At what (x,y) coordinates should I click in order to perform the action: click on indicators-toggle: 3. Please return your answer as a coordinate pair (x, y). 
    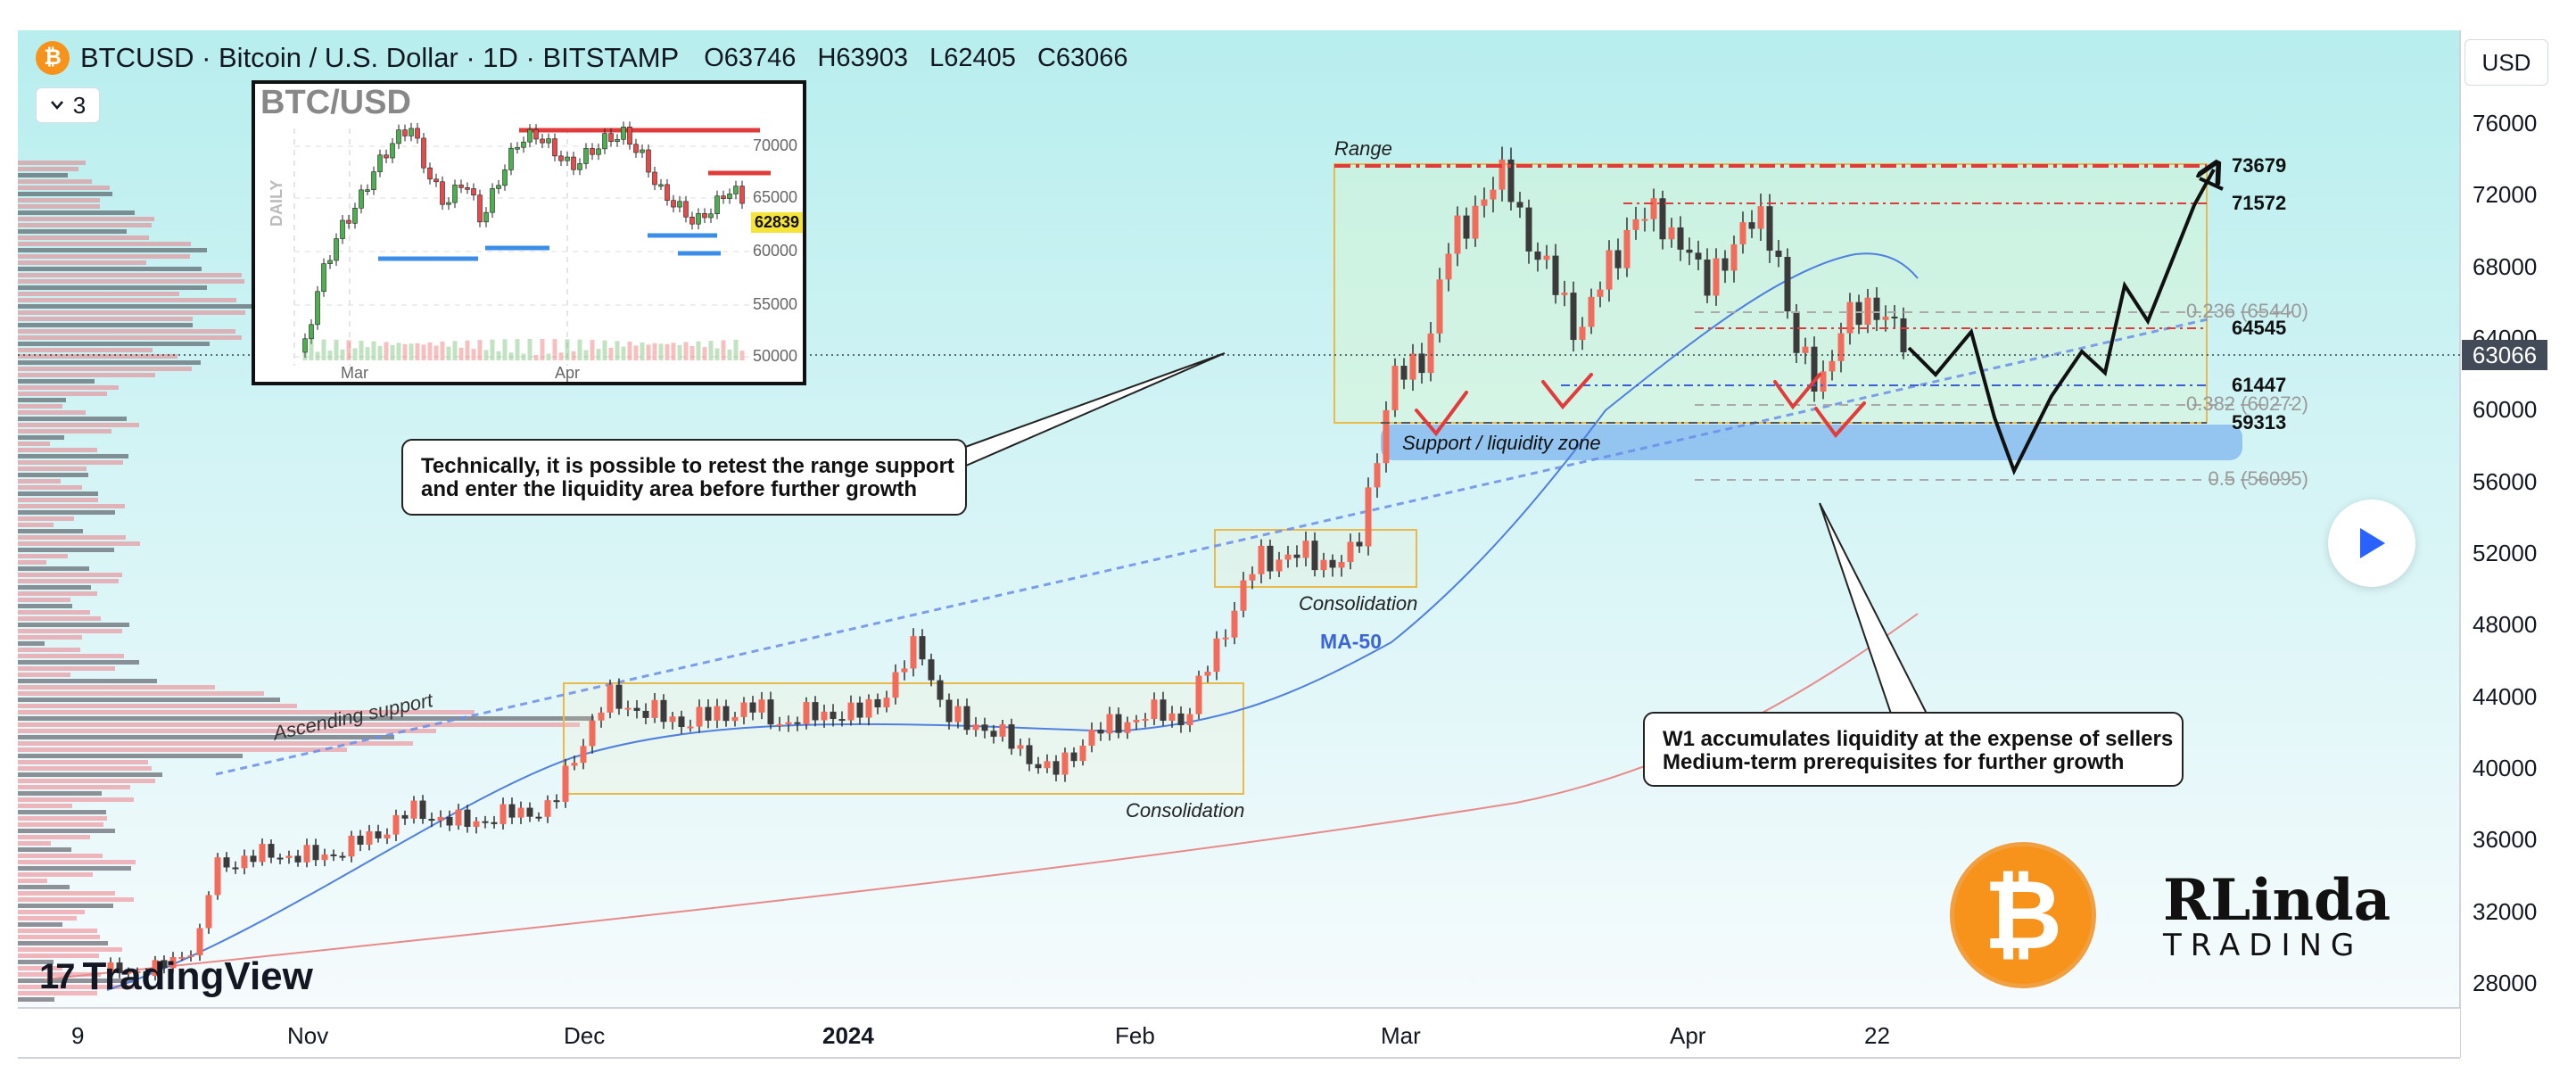
    Looking at the image, I should click on (68, 105).